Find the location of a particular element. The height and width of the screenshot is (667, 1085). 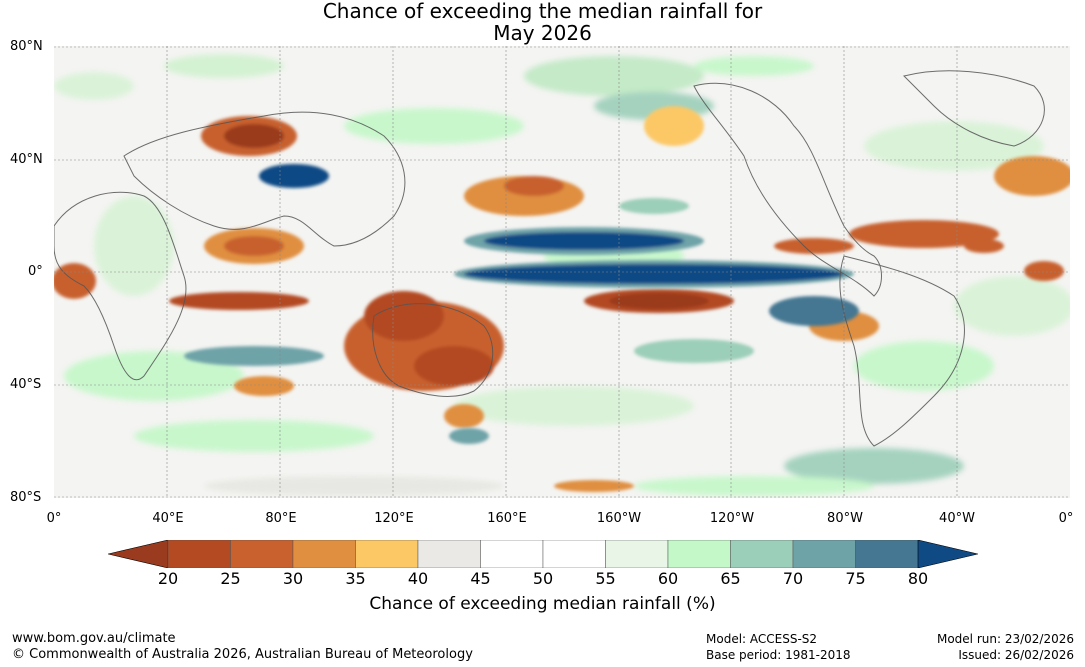

lat-label-80n: 80°N is located at coordinates (26, 46).